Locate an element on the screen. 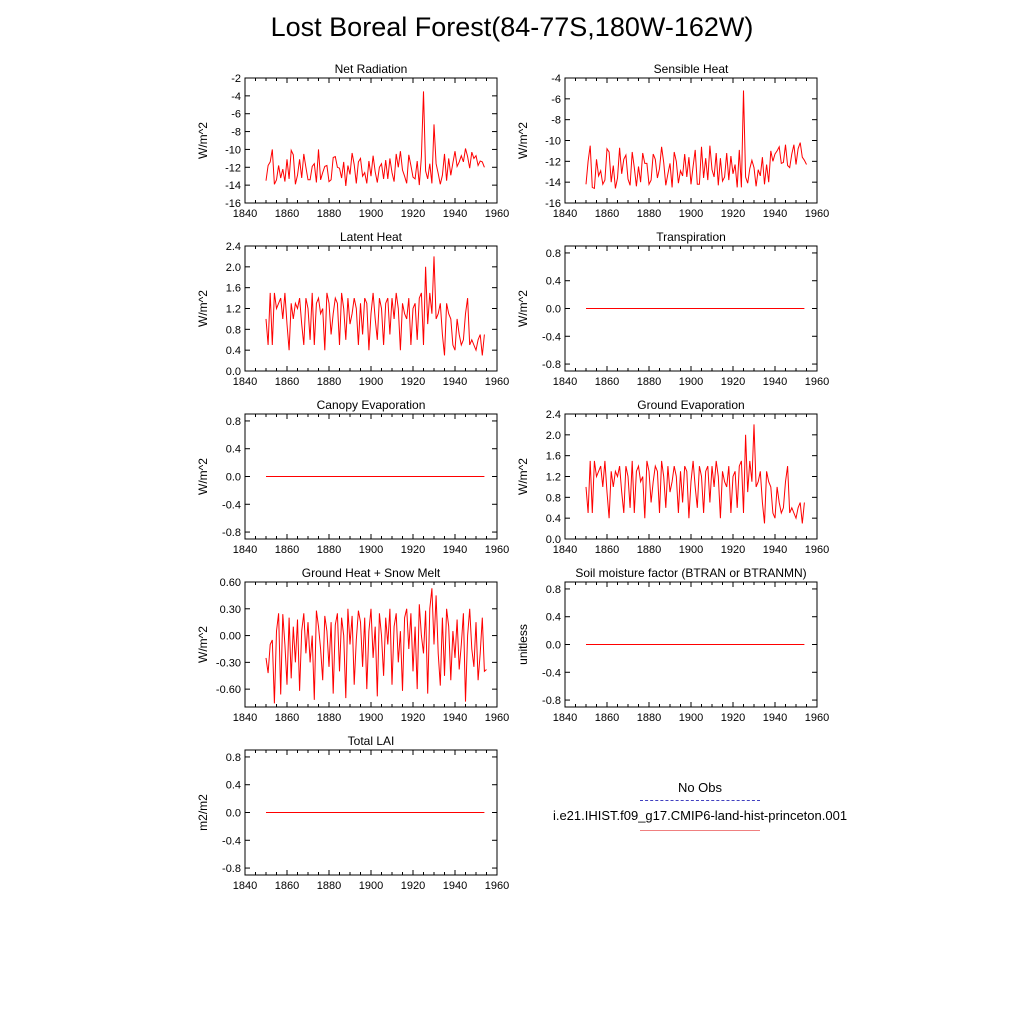 The image size is (1024, 1024). panel-title: Soil moisture factor (BTRAN or BTRANMN) is located at coordinates (690, 573).